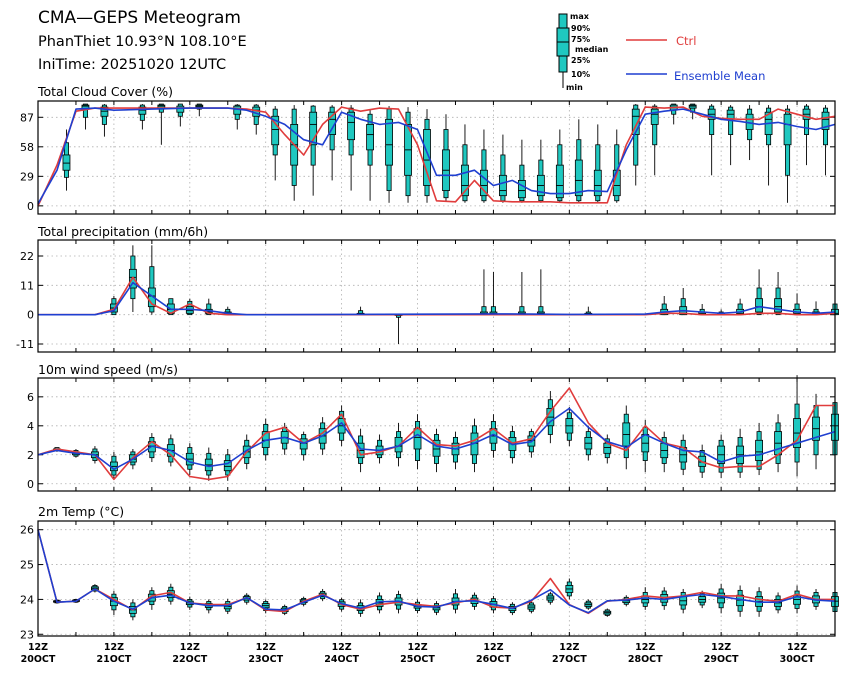 This screenshot has width=860, height=673. I want to click on legend-label-p90: 90%, so click(580, 28).